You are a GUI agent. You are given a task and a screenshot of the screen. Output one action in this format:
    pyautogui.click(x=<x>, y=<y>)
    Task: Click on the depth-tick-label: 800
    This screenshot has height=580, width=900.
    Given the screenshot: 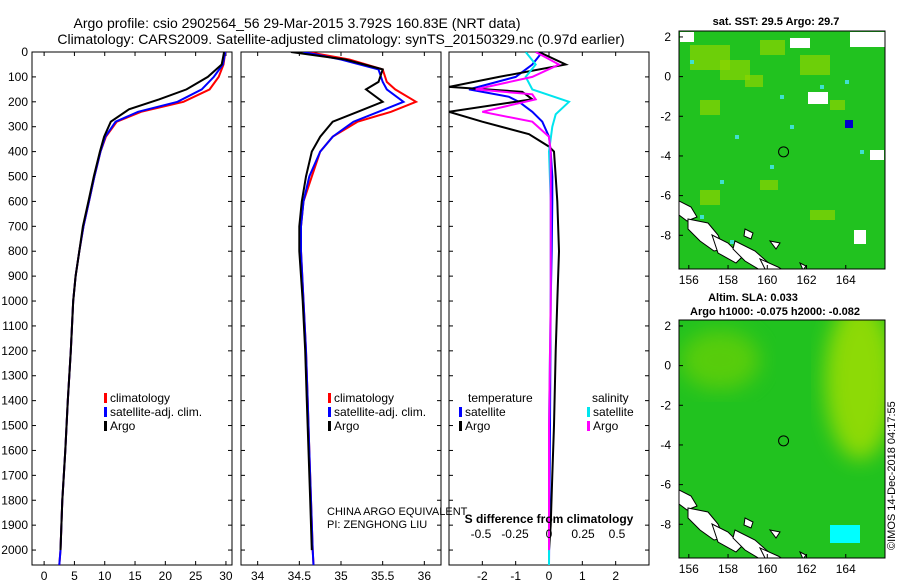 What is the action you would take?
    pyautogui.click(x=18, y=251)
    